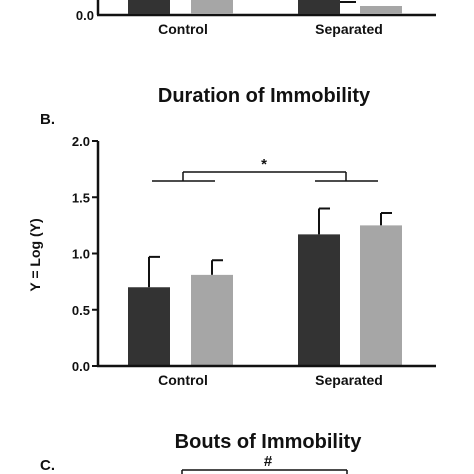  What do you see at coordinates (81, 366) in the screenshot?
I see `panel-b-tick-label: 0.0` at bounding box center [81, 366].